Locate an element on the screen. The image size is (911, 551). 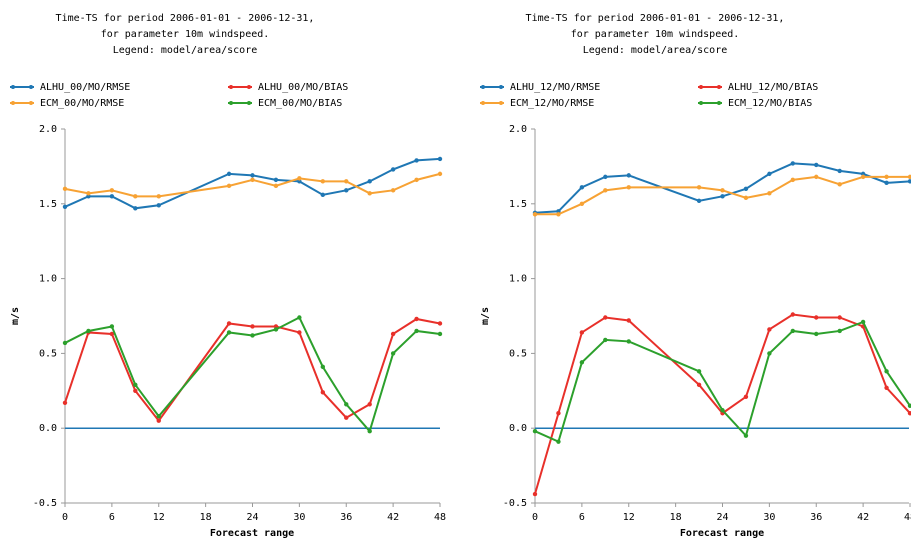
y-axis-label: m/s is located at coordinates (485, 316).